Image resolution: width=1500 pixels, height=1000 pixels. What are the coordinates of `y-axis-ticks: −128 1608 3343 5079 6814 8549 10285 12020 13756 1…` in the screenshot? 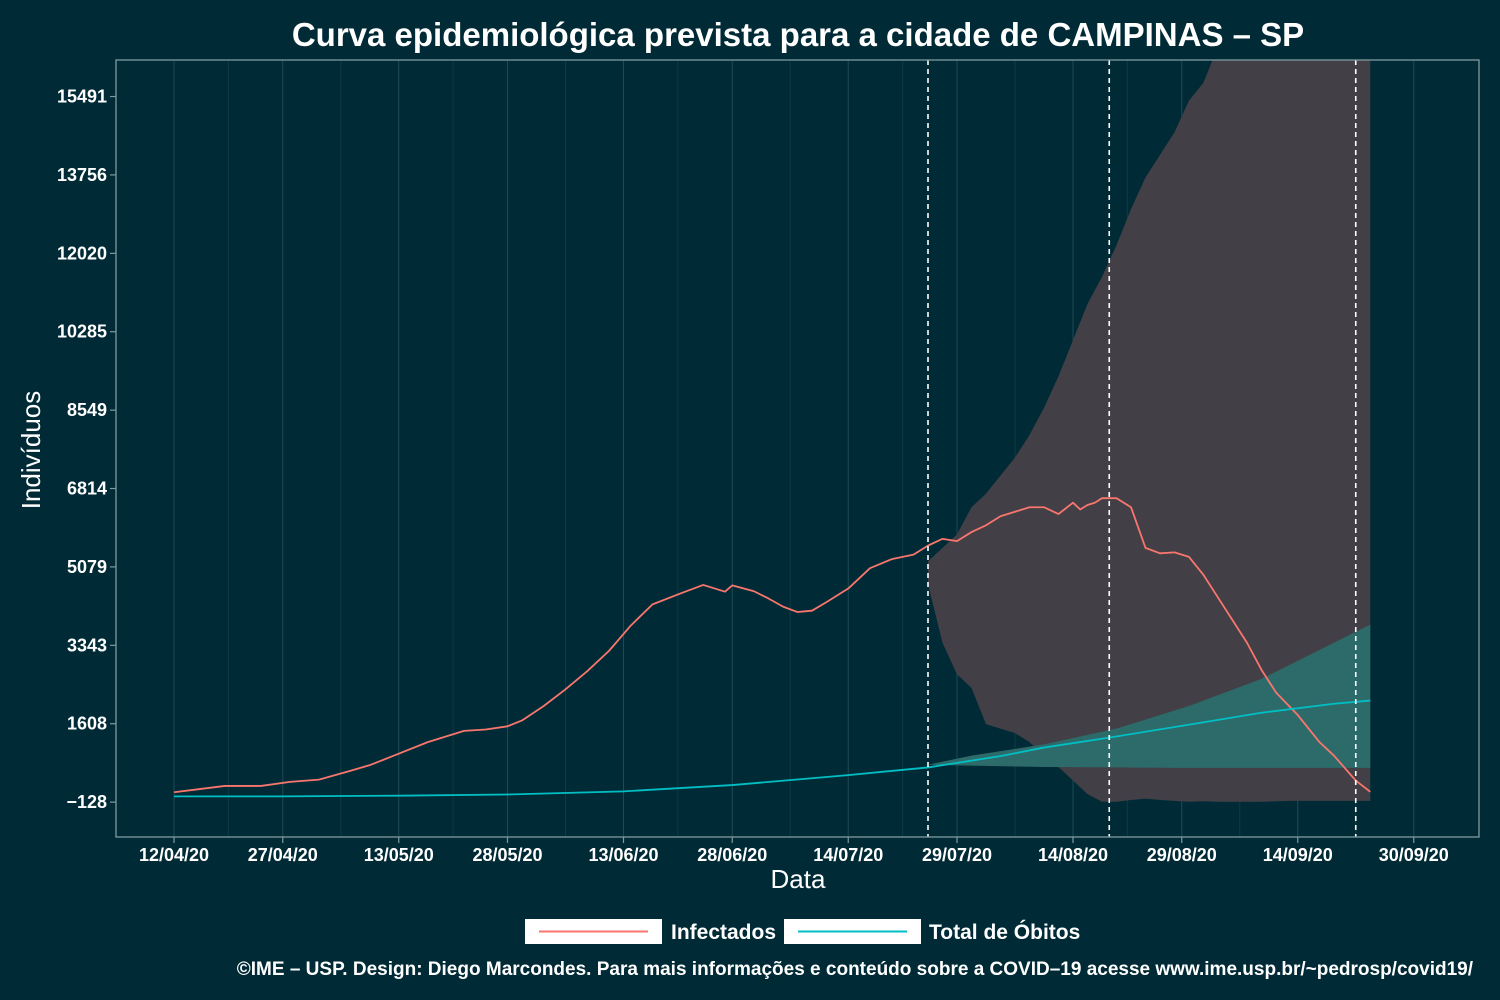 It's located at (86, 449).